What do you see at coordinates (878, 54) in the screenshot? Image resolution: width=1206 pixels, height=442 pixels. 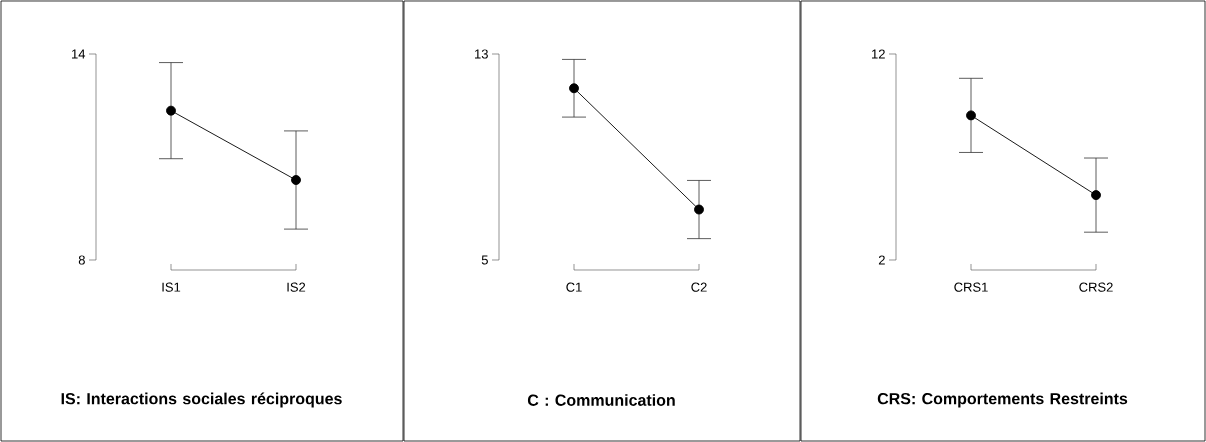 I see `y-tick-label: 12` at bounding box center [878, 54].